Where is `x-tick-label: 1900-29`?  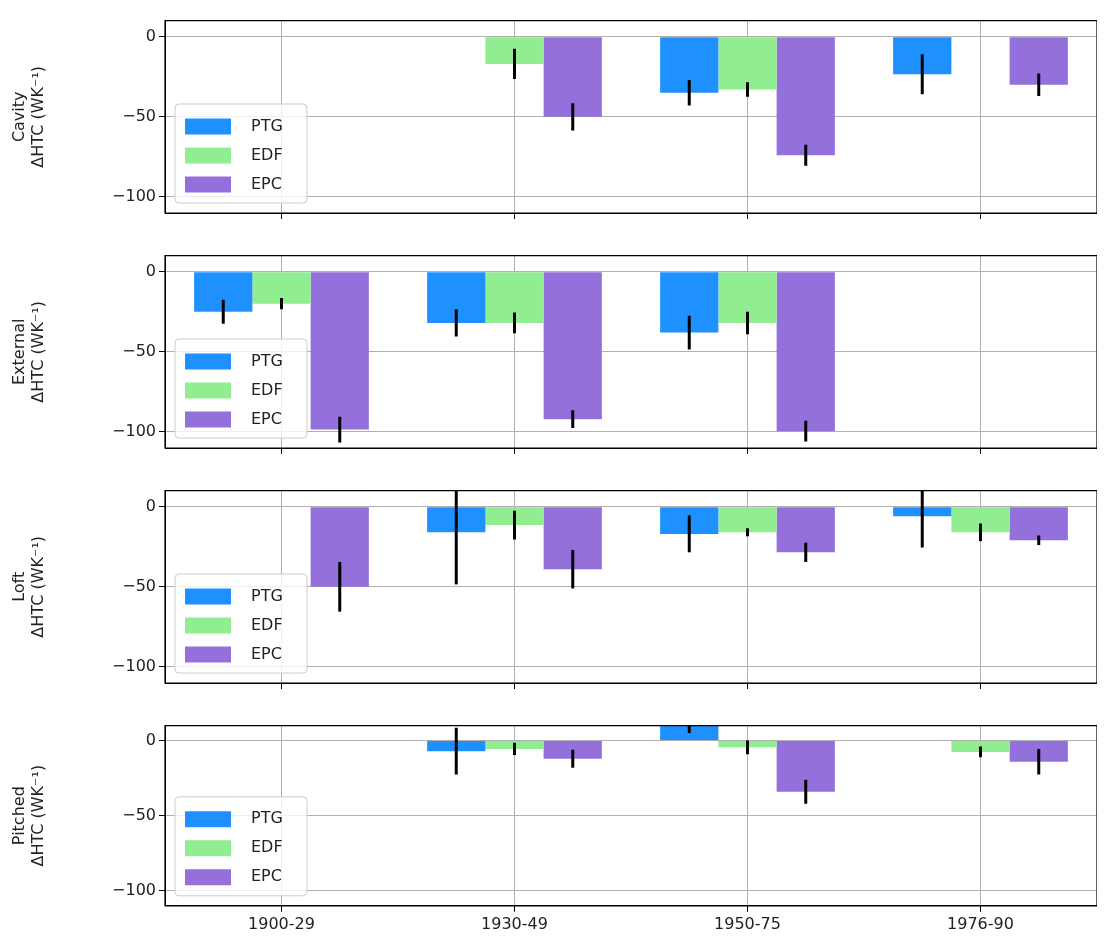
x-tick-label: 1900-29 is located at coordinates (281, 923).